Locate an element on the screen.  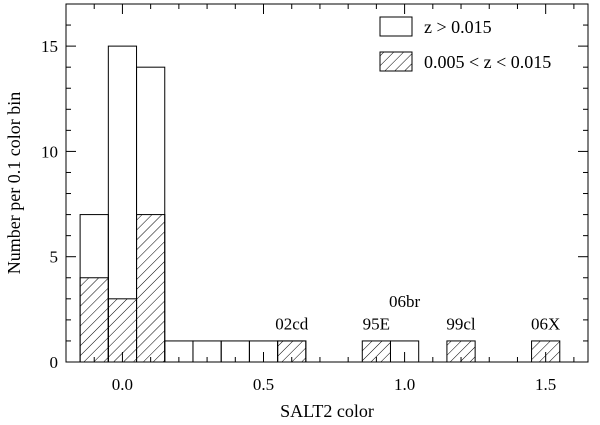
legend-label-outline: z > 0.015 is located at coordinates (458, 27).